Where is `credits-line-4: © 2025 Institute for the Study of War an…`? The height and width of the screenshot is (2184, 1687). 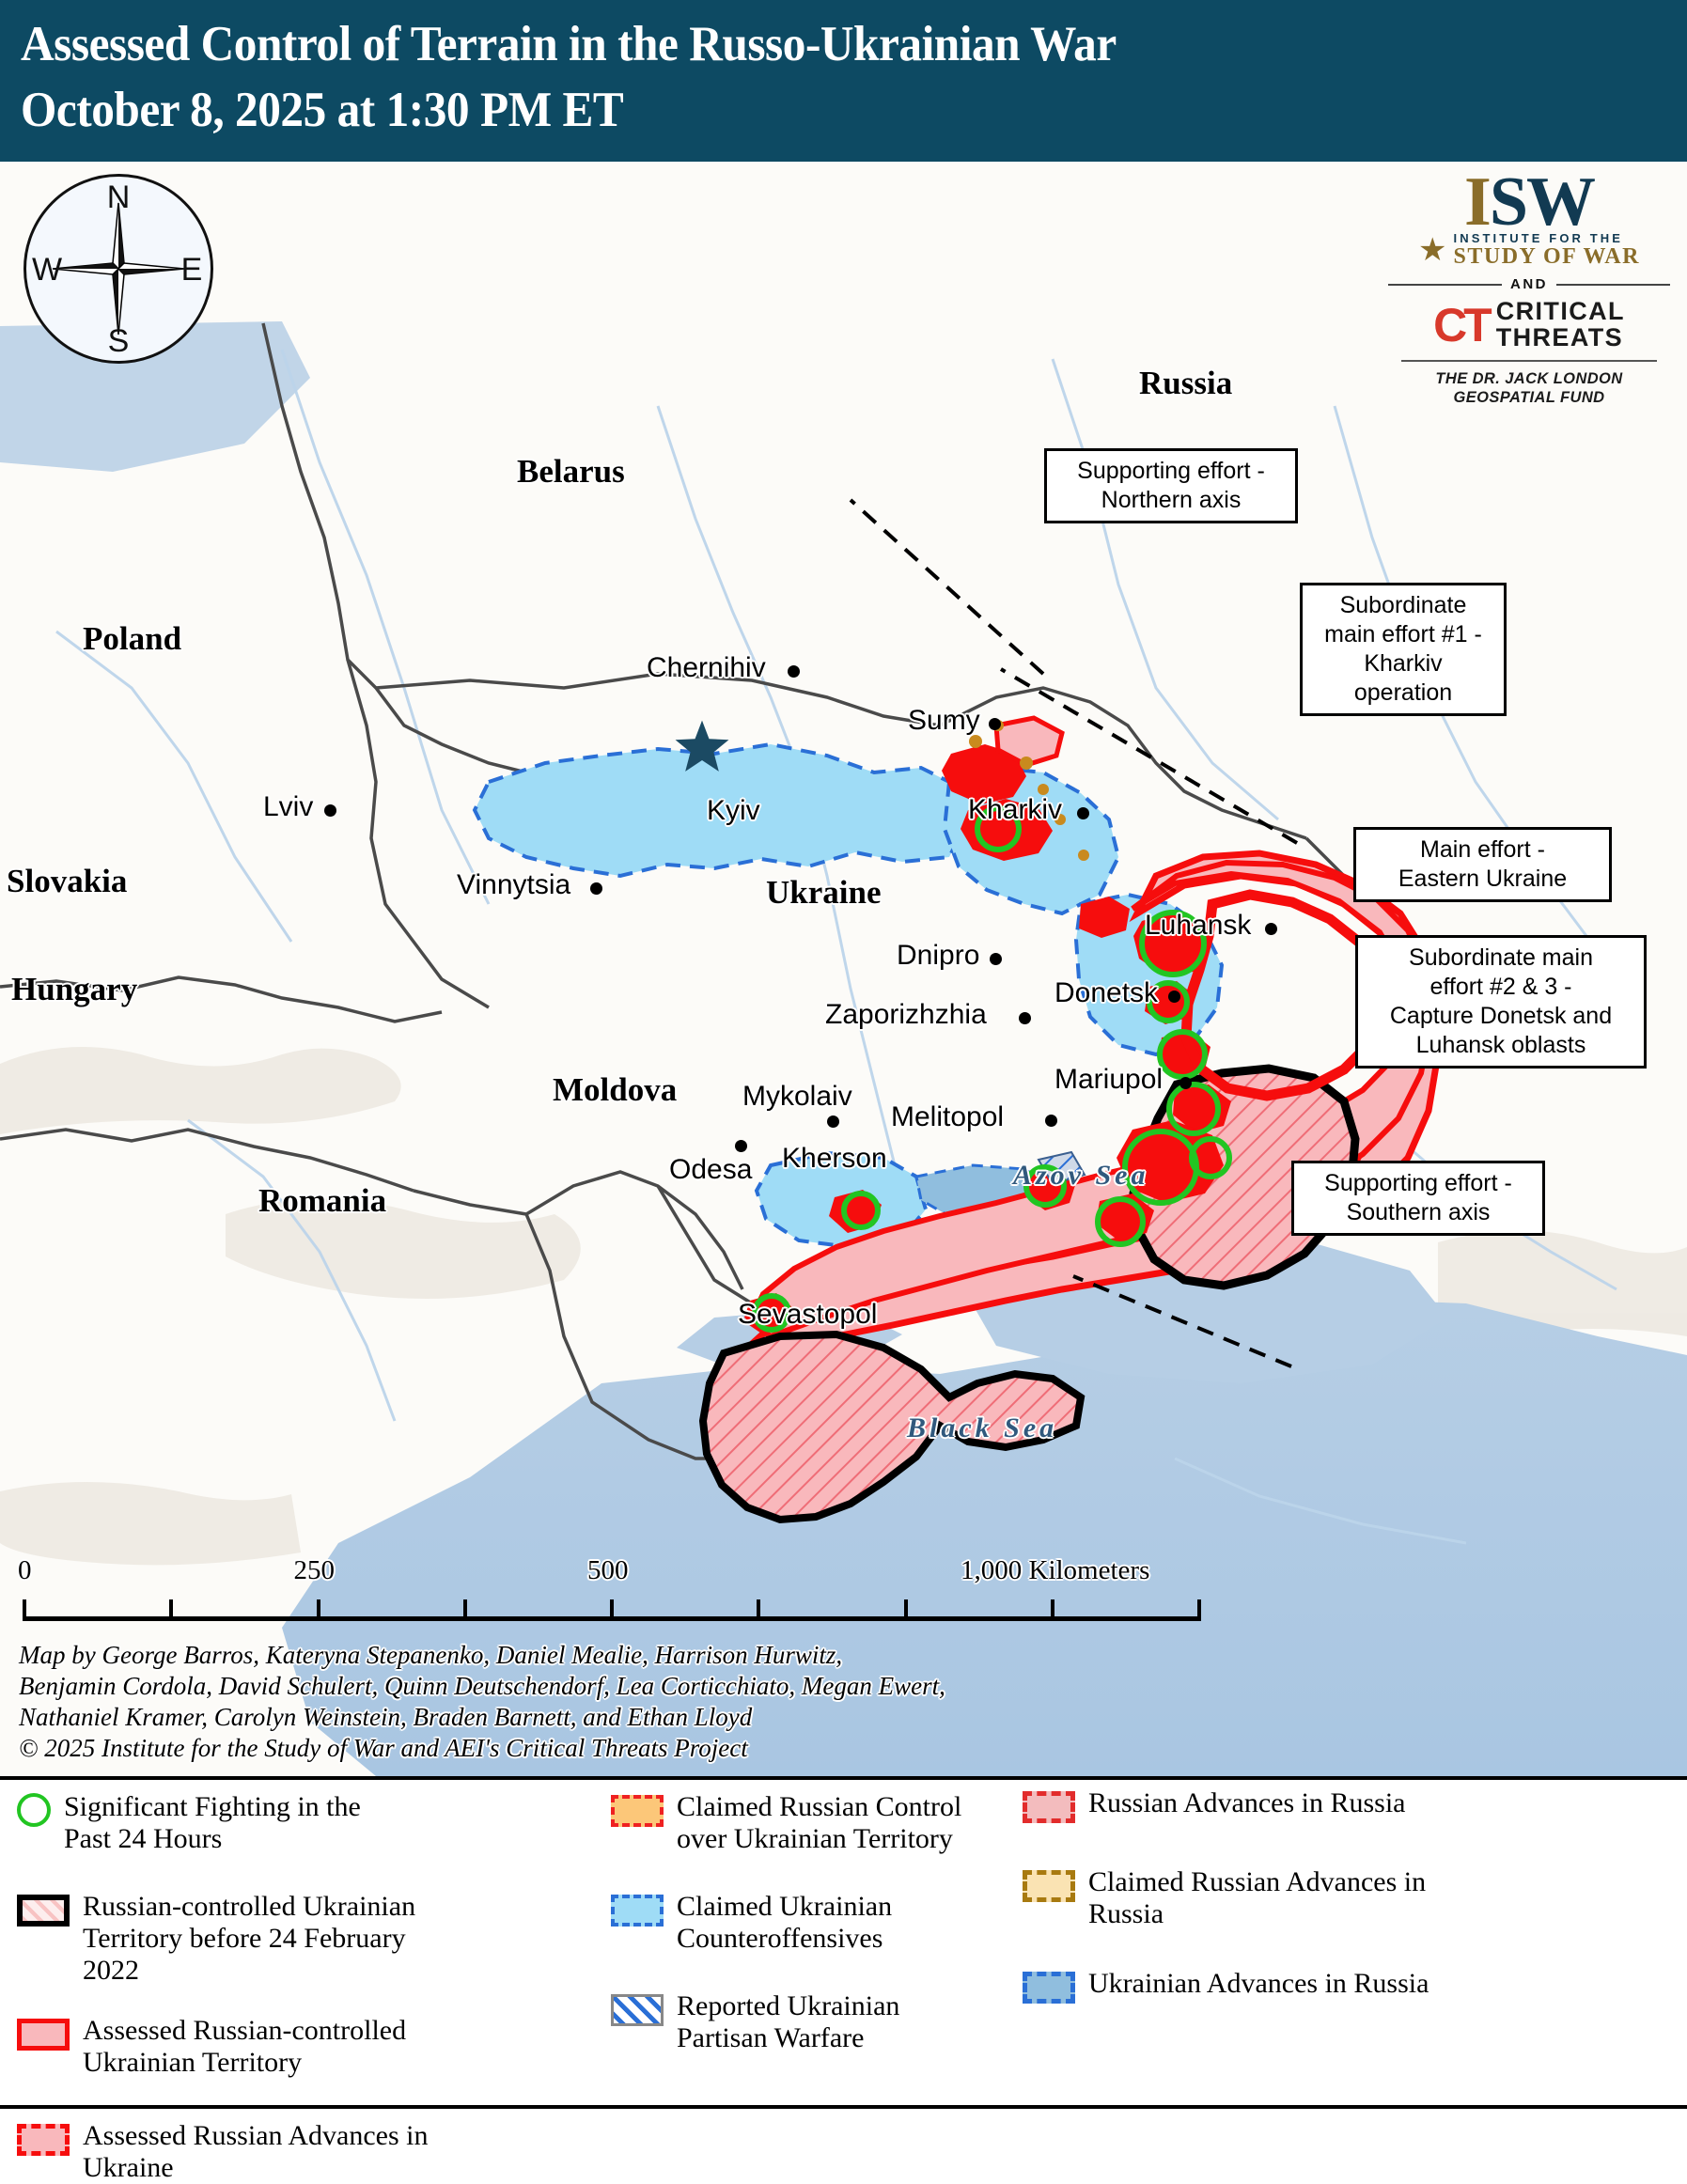 credits-line-4: © 2025 Institute for the Study of War an… is located at coordinates (383, 1748).